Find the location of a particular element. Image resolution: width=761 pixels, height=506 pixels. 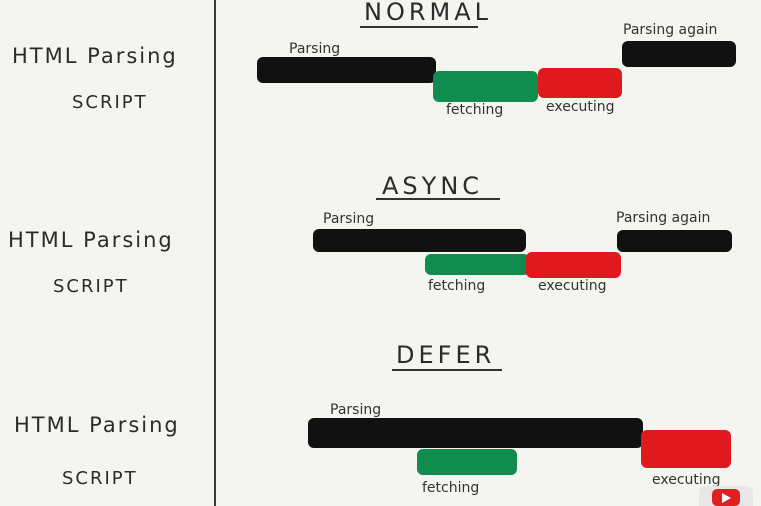

normal-parsing-label: Parsing is located at coordinates (315, 49).